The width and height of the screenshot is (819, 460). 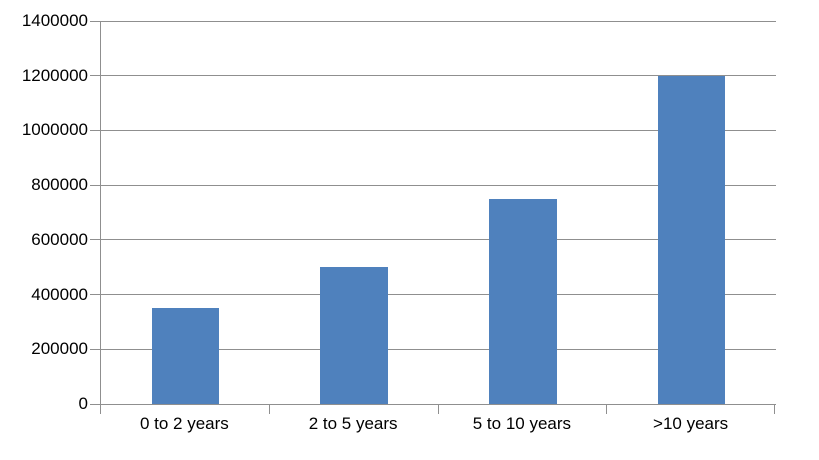 I want to click on y-axis-tick-label: 200000, so click(x=59, y=349).